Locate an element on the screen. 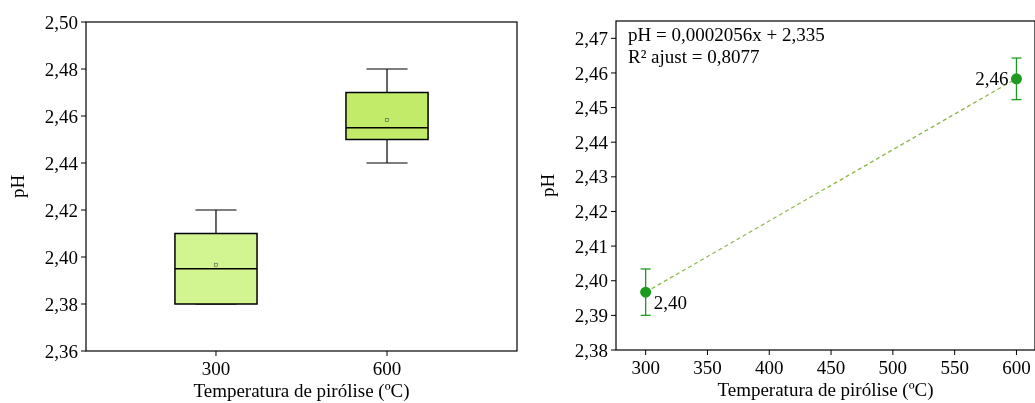 The width and height of the screenshot is (1035, 403). x-tick-label: 400 is located at coordinates (769, 367).